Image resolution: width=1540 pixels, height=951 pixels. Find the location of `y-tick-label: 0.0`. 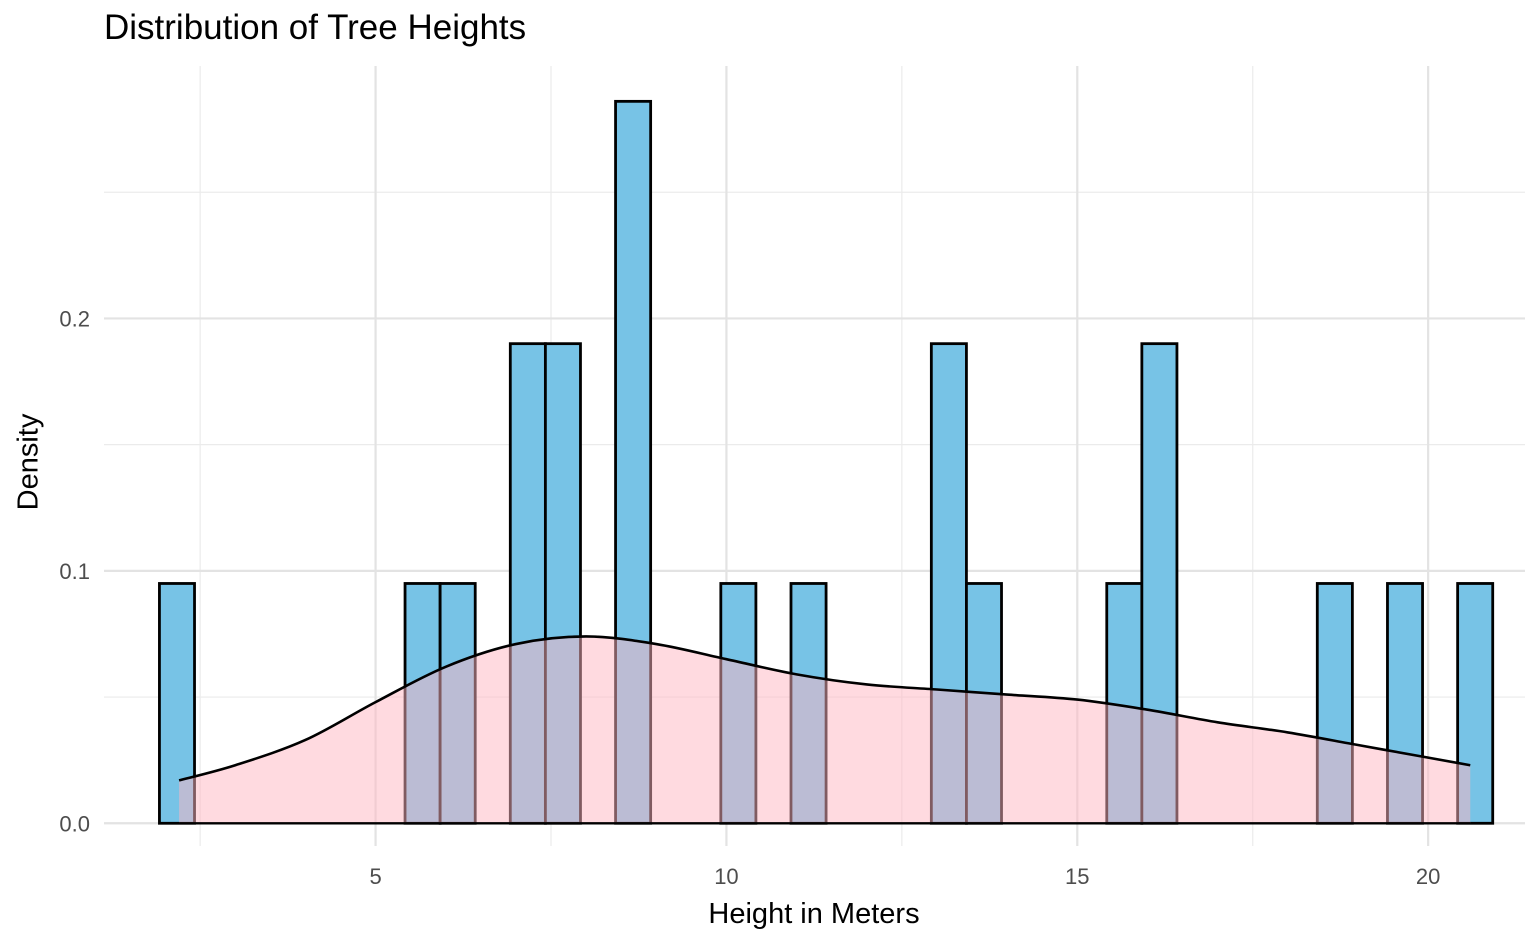

y-tick-label: 0.0 is located at coordinates (74, 823).